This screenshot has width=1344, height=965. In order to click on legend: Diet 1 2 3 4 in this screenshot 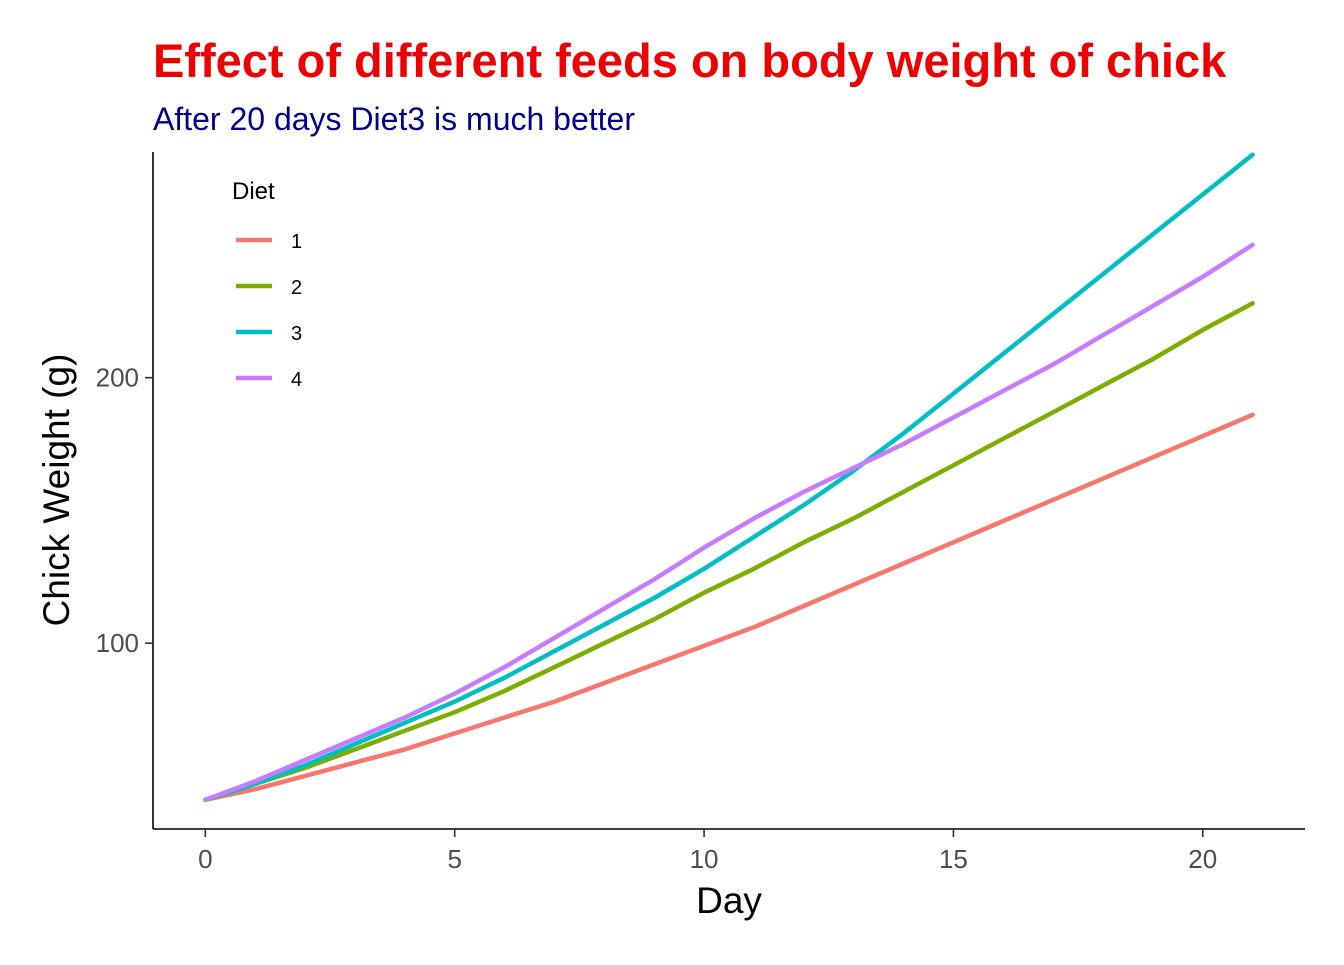, I will do `click(267, 284)`.